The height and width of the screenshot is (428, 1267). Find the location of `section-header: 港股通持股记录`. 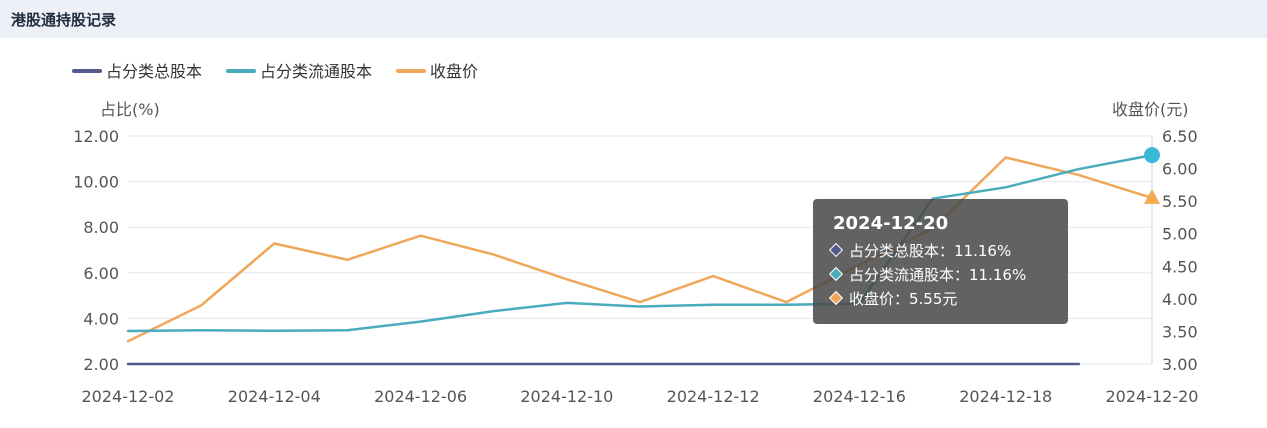

section-header: 港股通持股记录 is located at coordinates (633, 19).